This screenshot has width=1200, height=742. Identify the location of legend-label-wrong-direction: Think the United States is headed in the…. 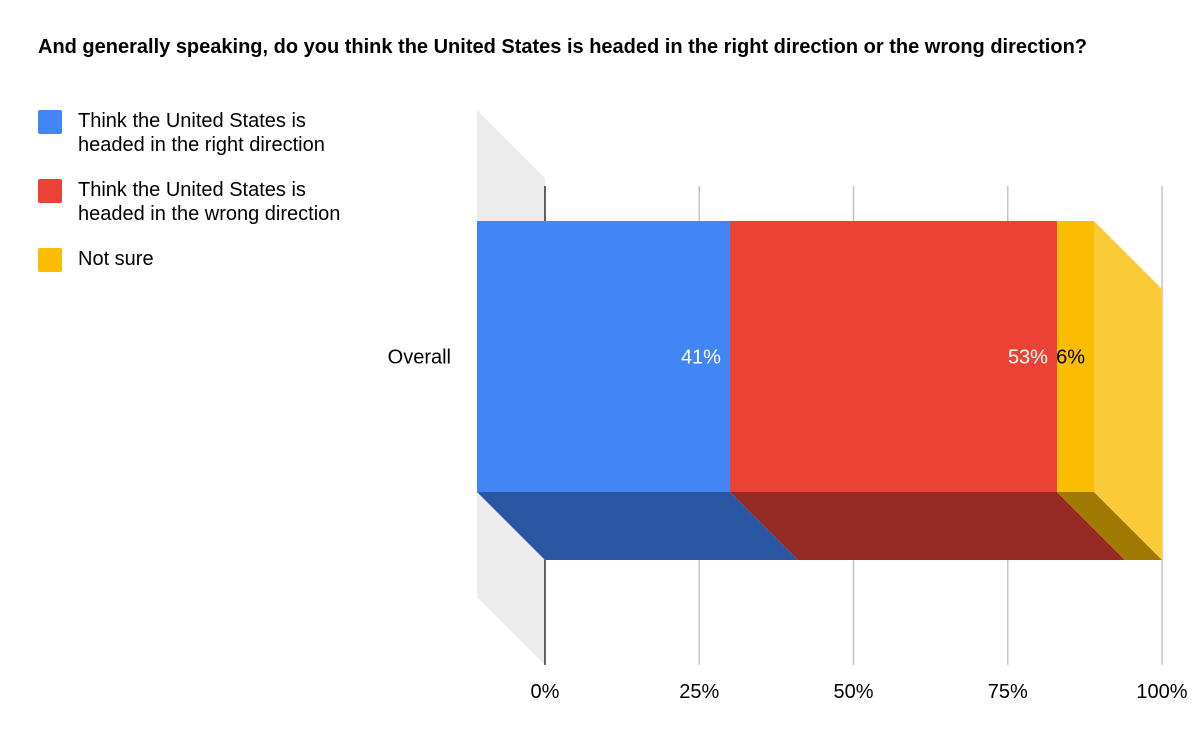
(209, 202).